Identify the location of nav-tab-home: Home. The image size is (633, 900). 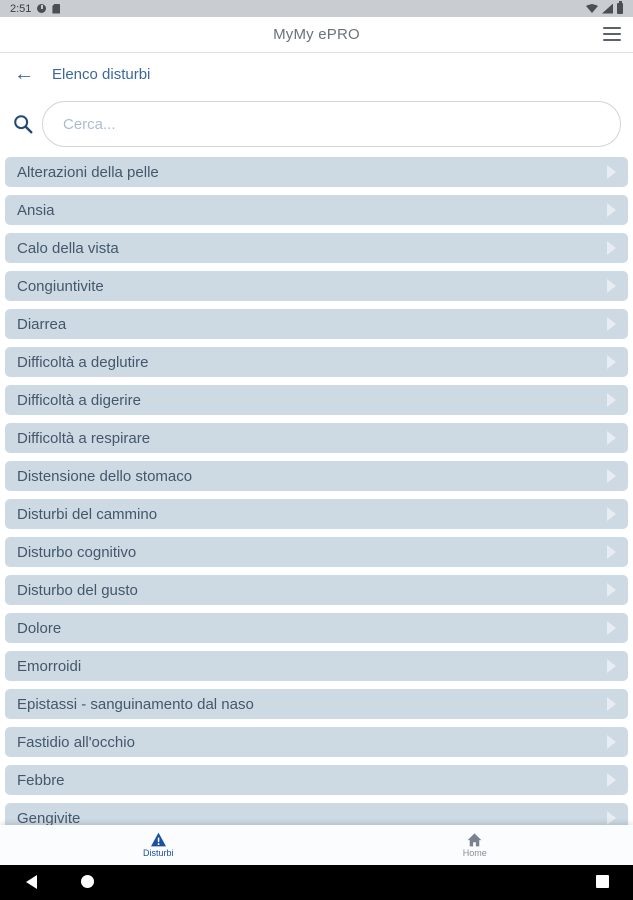
(475, 845).